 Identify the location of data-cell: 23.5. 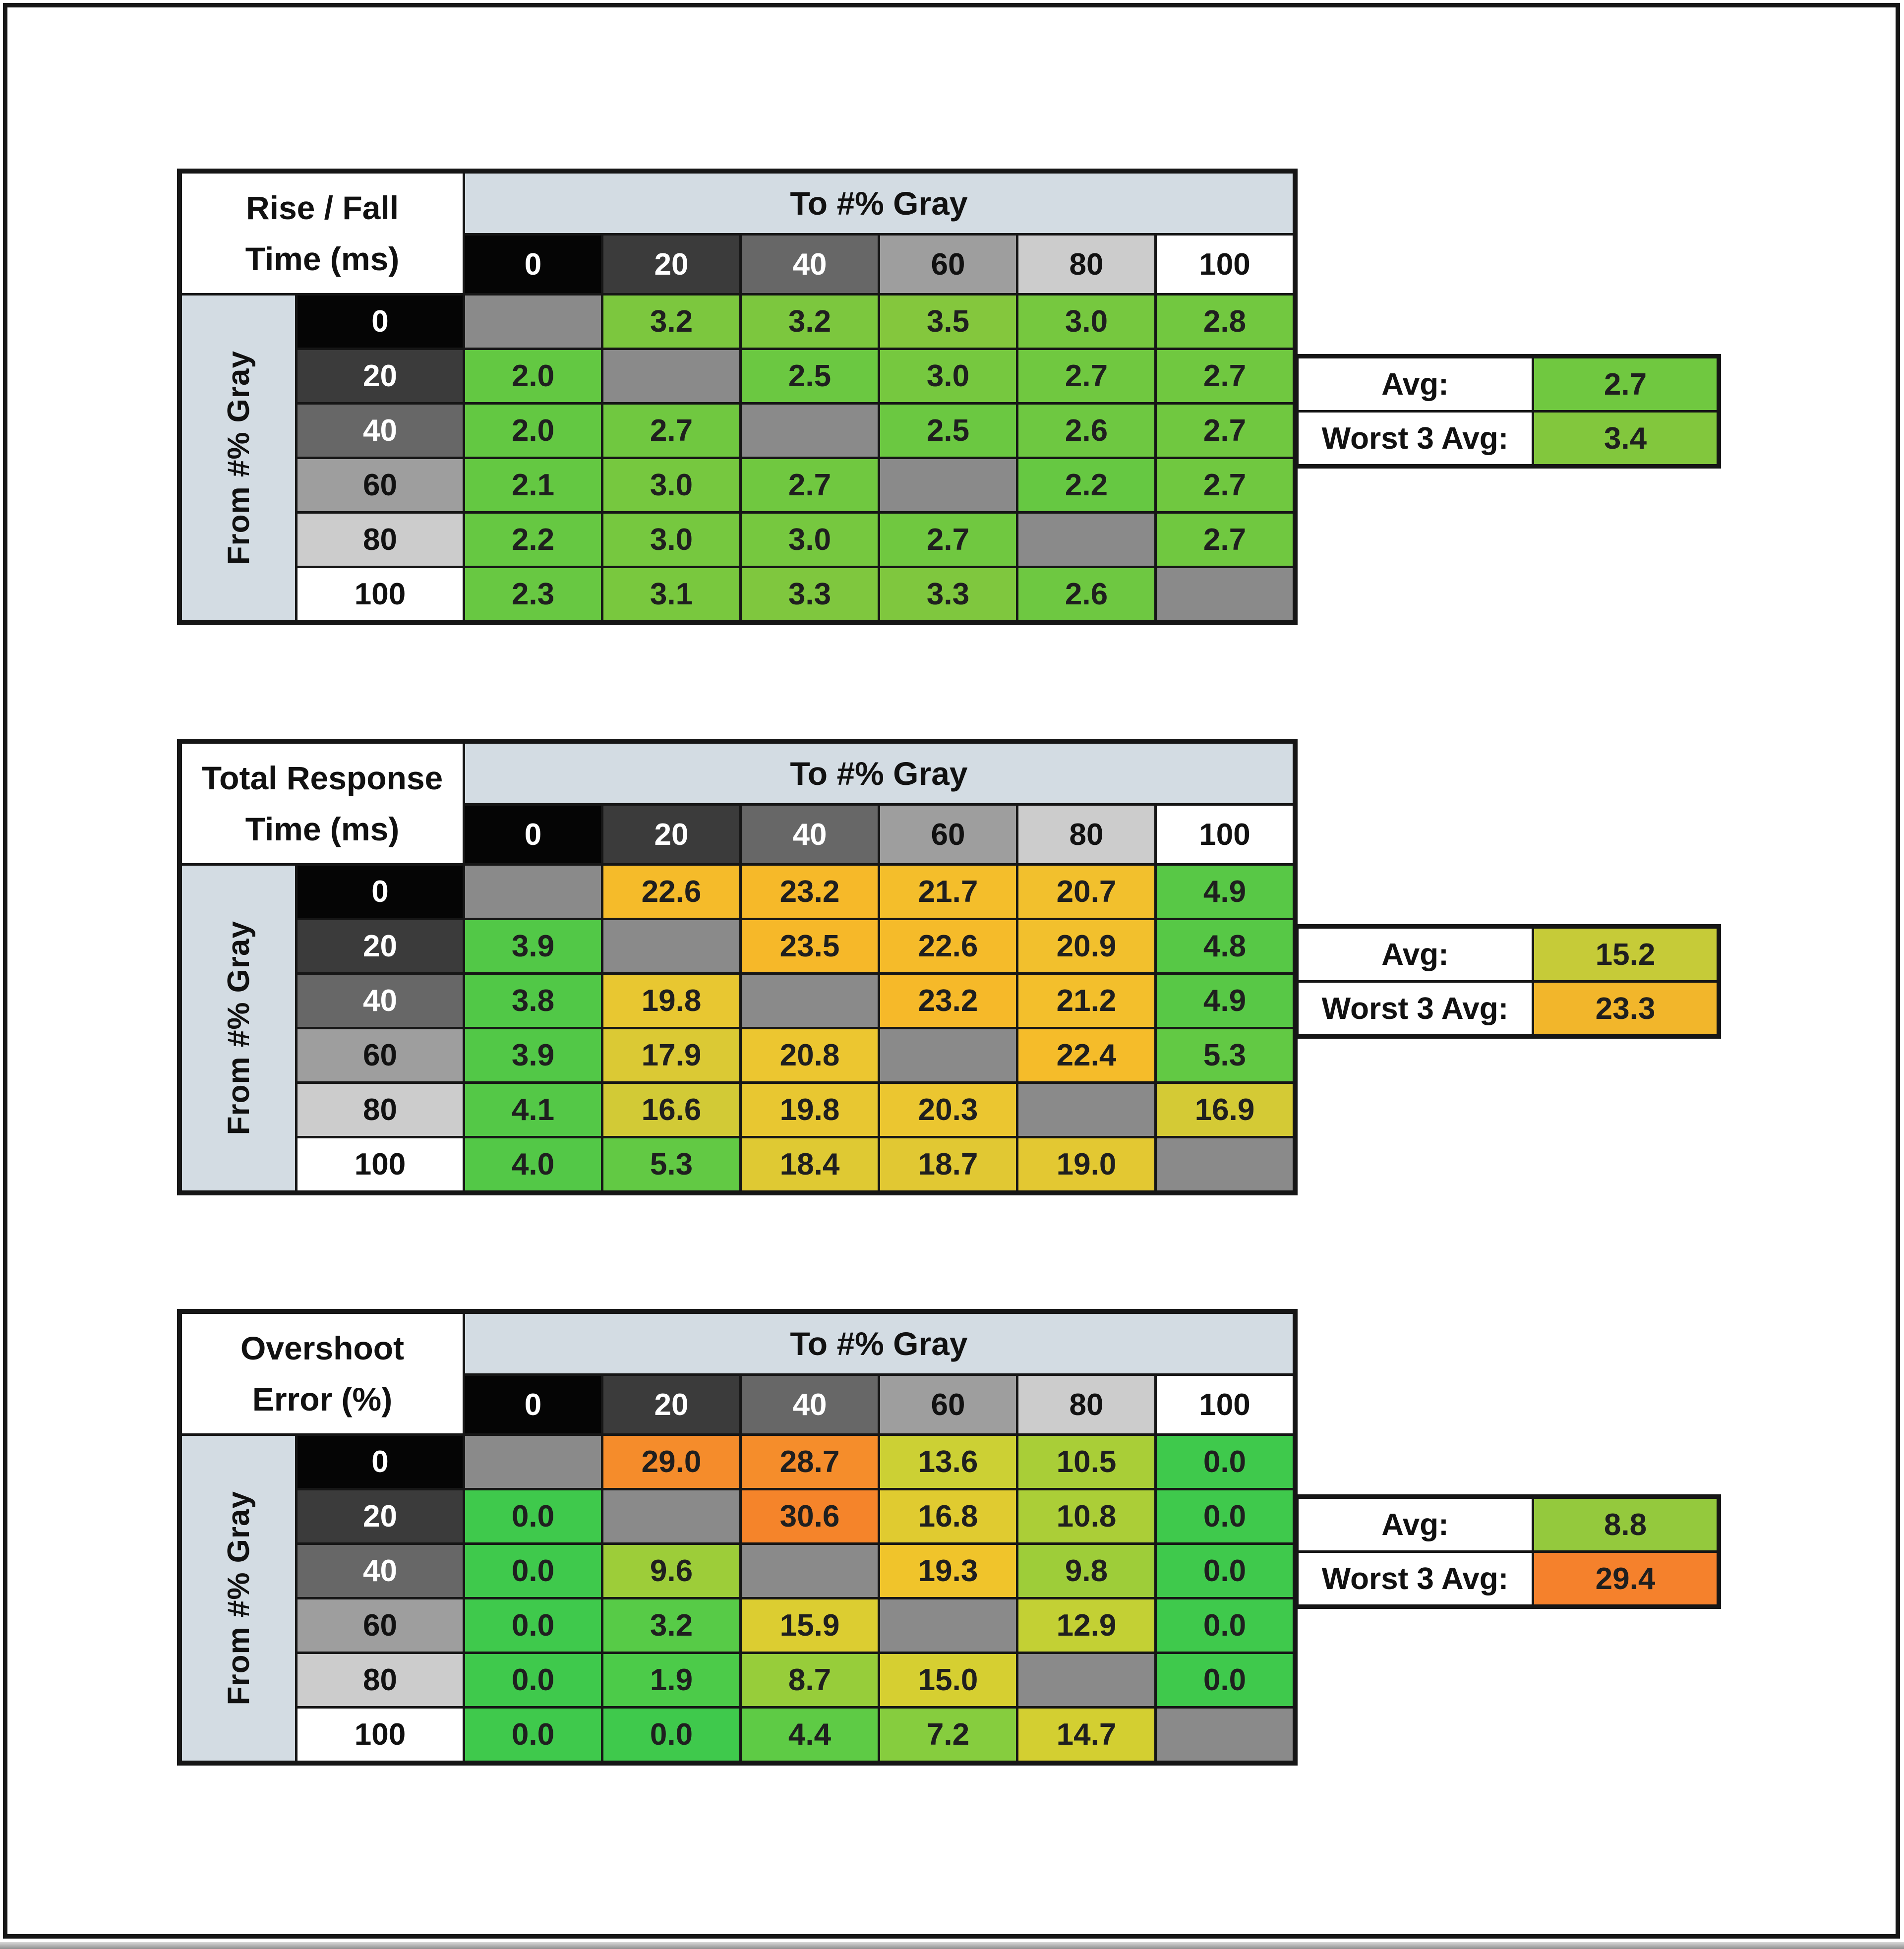
(810, 946).